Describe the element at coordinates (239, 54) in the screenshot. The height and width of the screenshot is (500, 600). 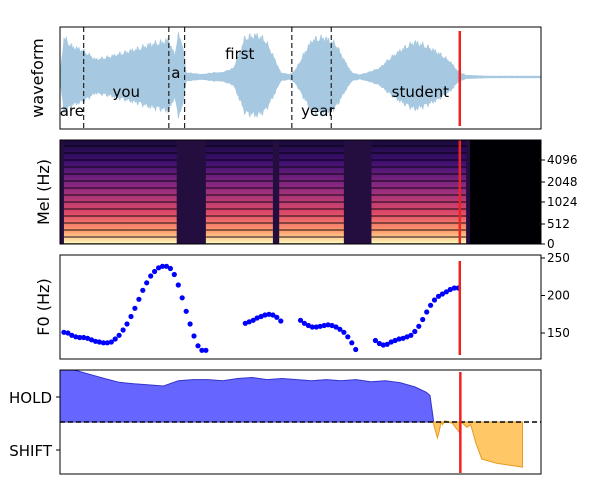
I see `word-label-first: first` at that location.